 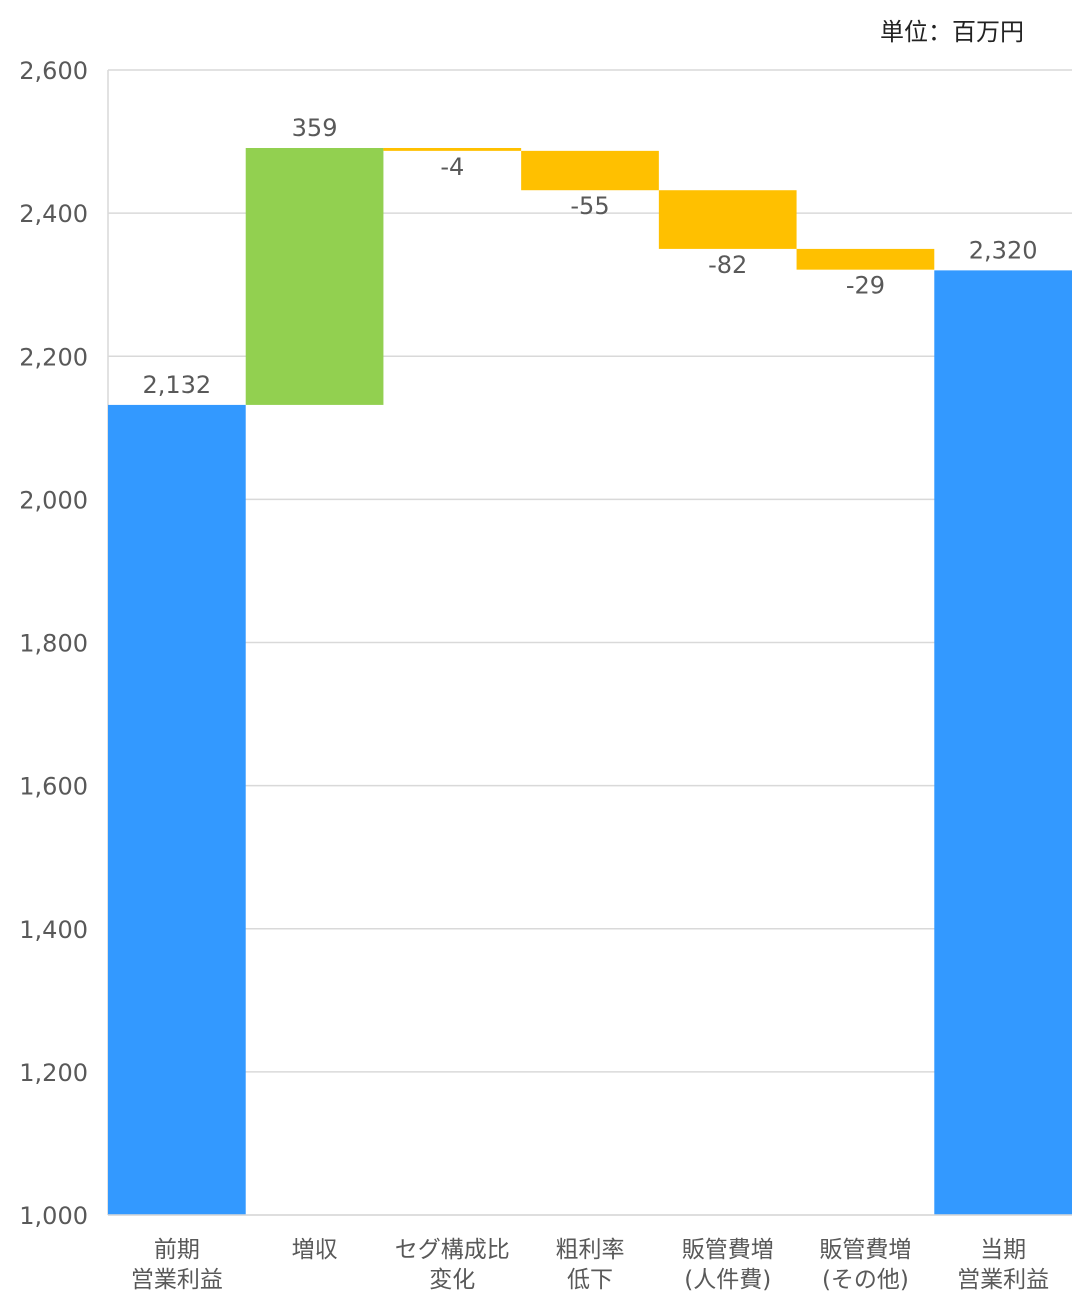 I want to click on y-tick-label: 1,000, so click(x=53, y=1216).